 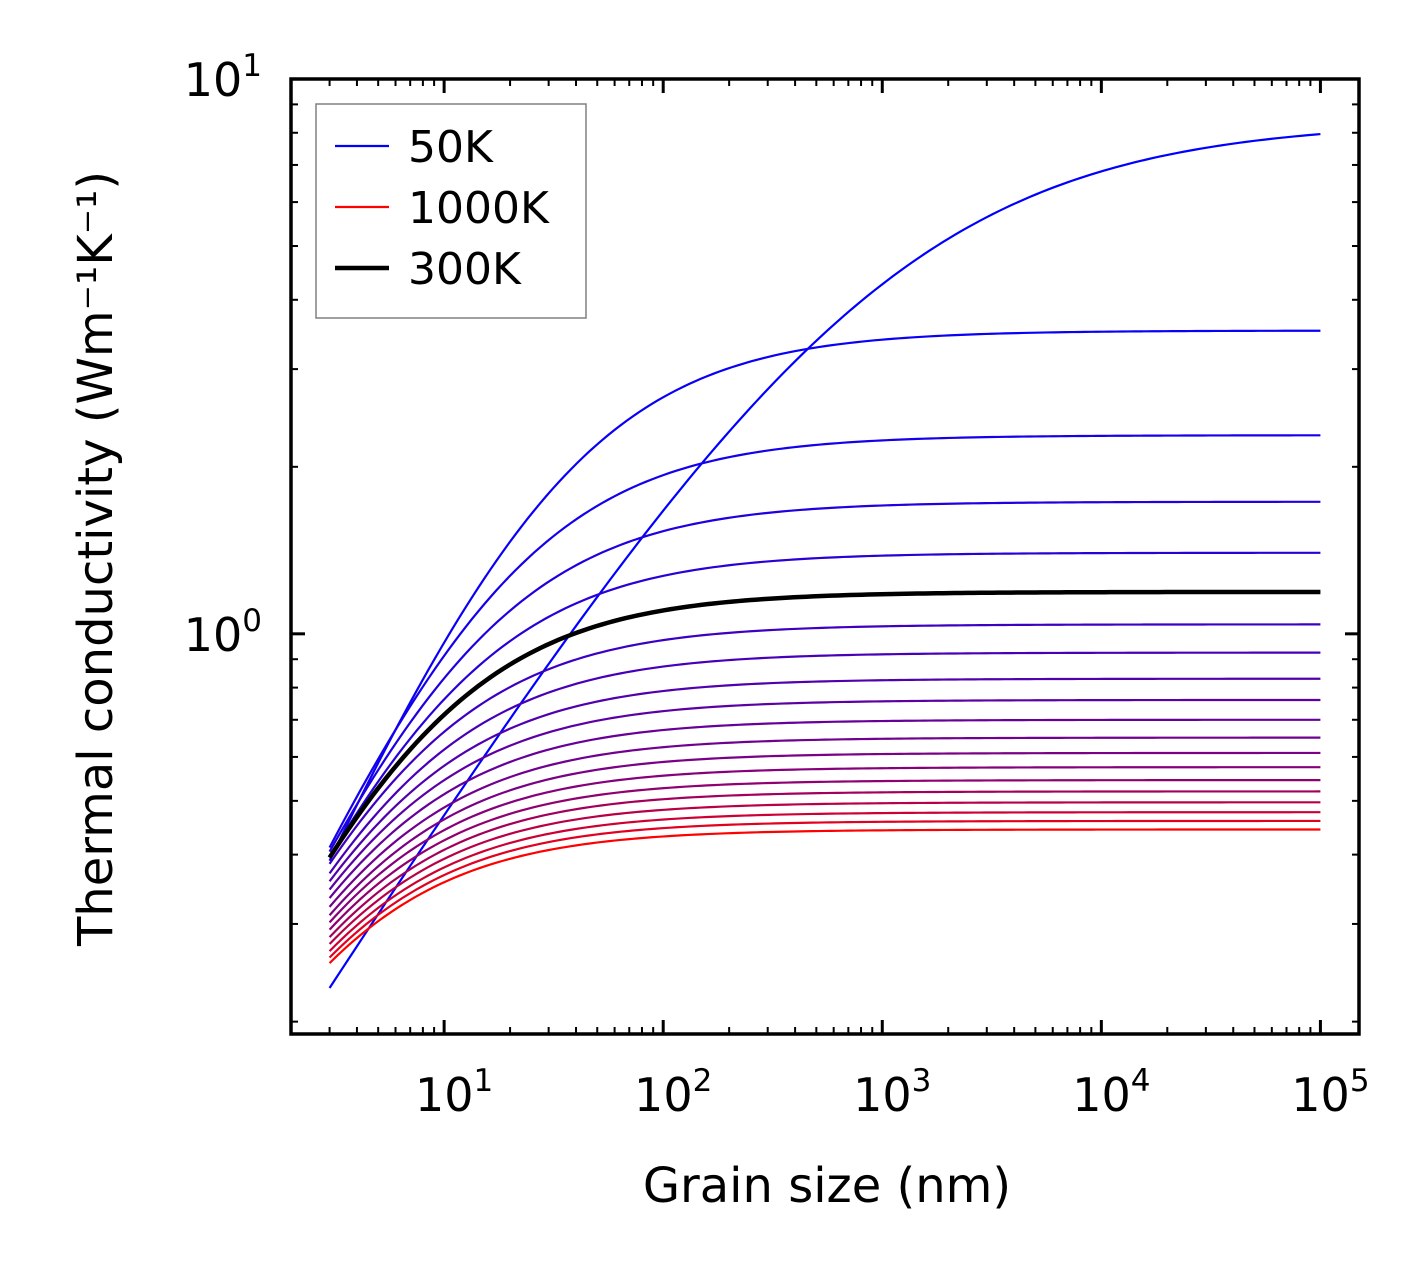 I want to click on series-line-950k, so click(x=824, y=889).